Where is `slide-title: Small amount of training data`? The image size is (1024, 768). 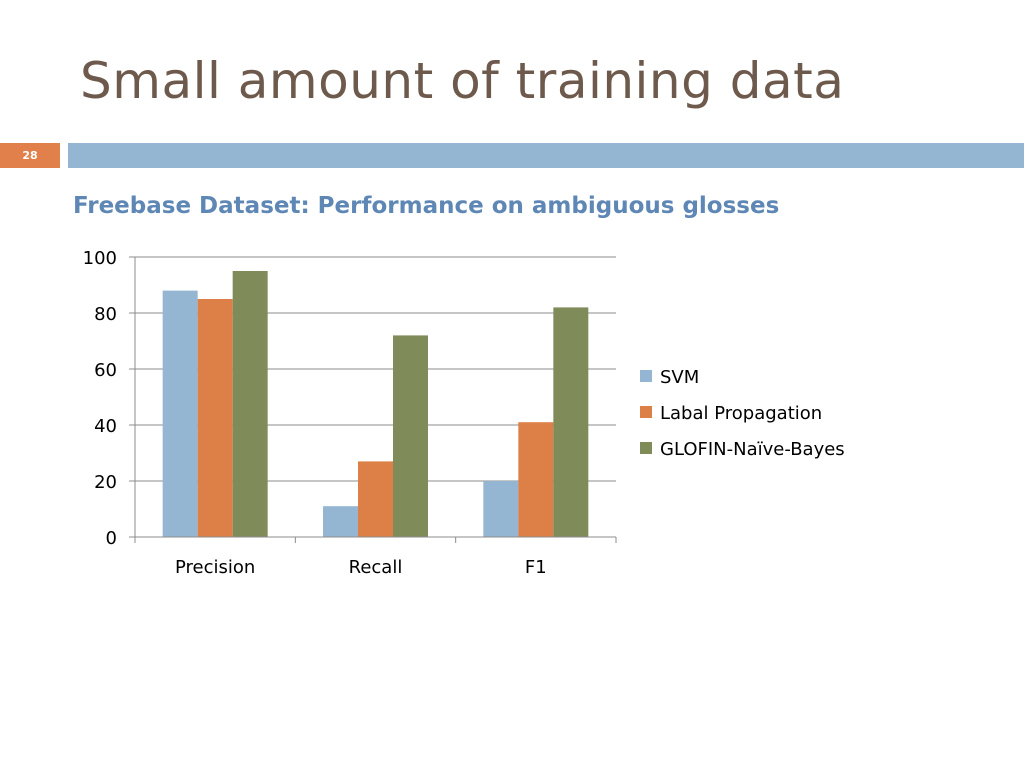
slide-title: Small amount of training data is located at coordinates (462, 81).